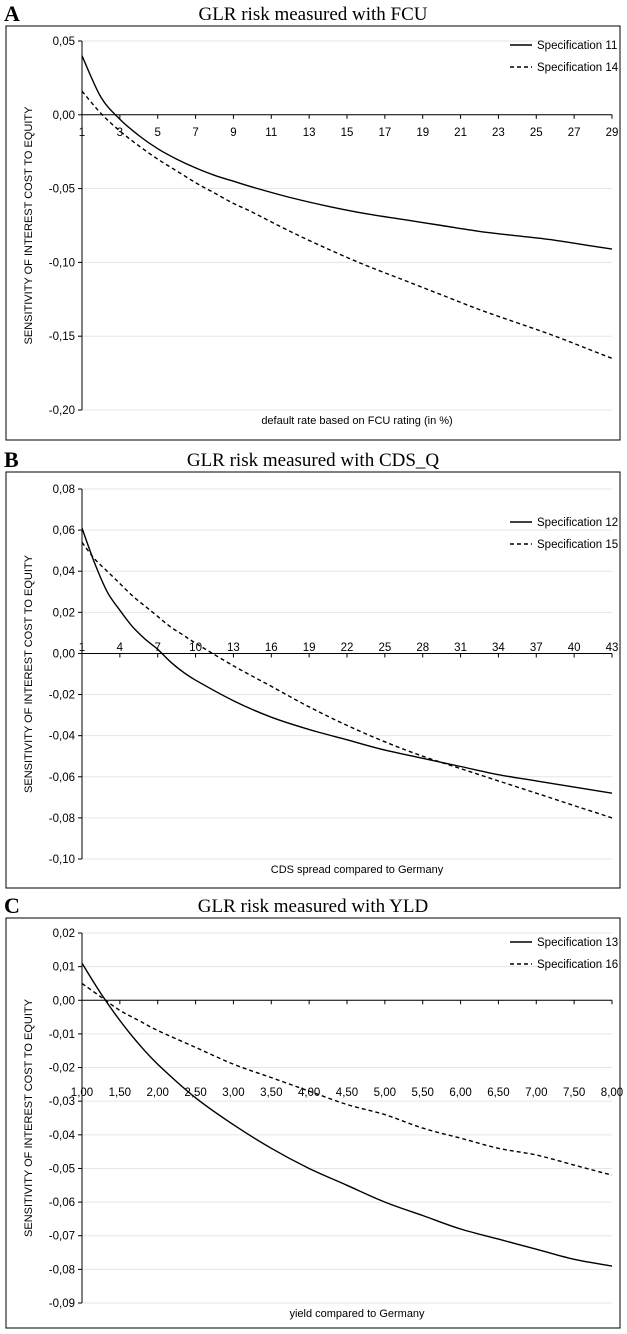 Image resolution: width=627 pixels, height=1334 pixels. I want to click on legend-label: Specification 14, so click(578, 68).